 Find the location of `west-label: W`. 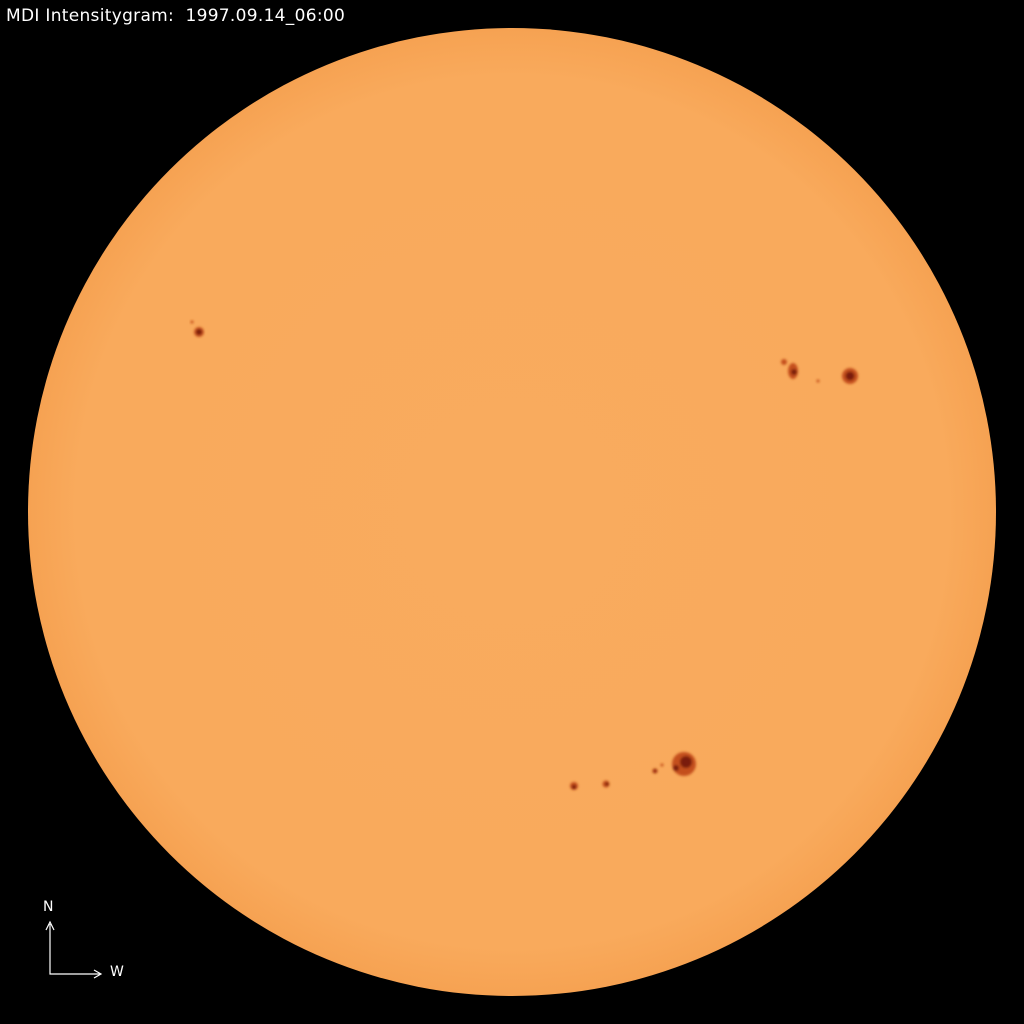

west-label: W is located at coordinates (117, 972).